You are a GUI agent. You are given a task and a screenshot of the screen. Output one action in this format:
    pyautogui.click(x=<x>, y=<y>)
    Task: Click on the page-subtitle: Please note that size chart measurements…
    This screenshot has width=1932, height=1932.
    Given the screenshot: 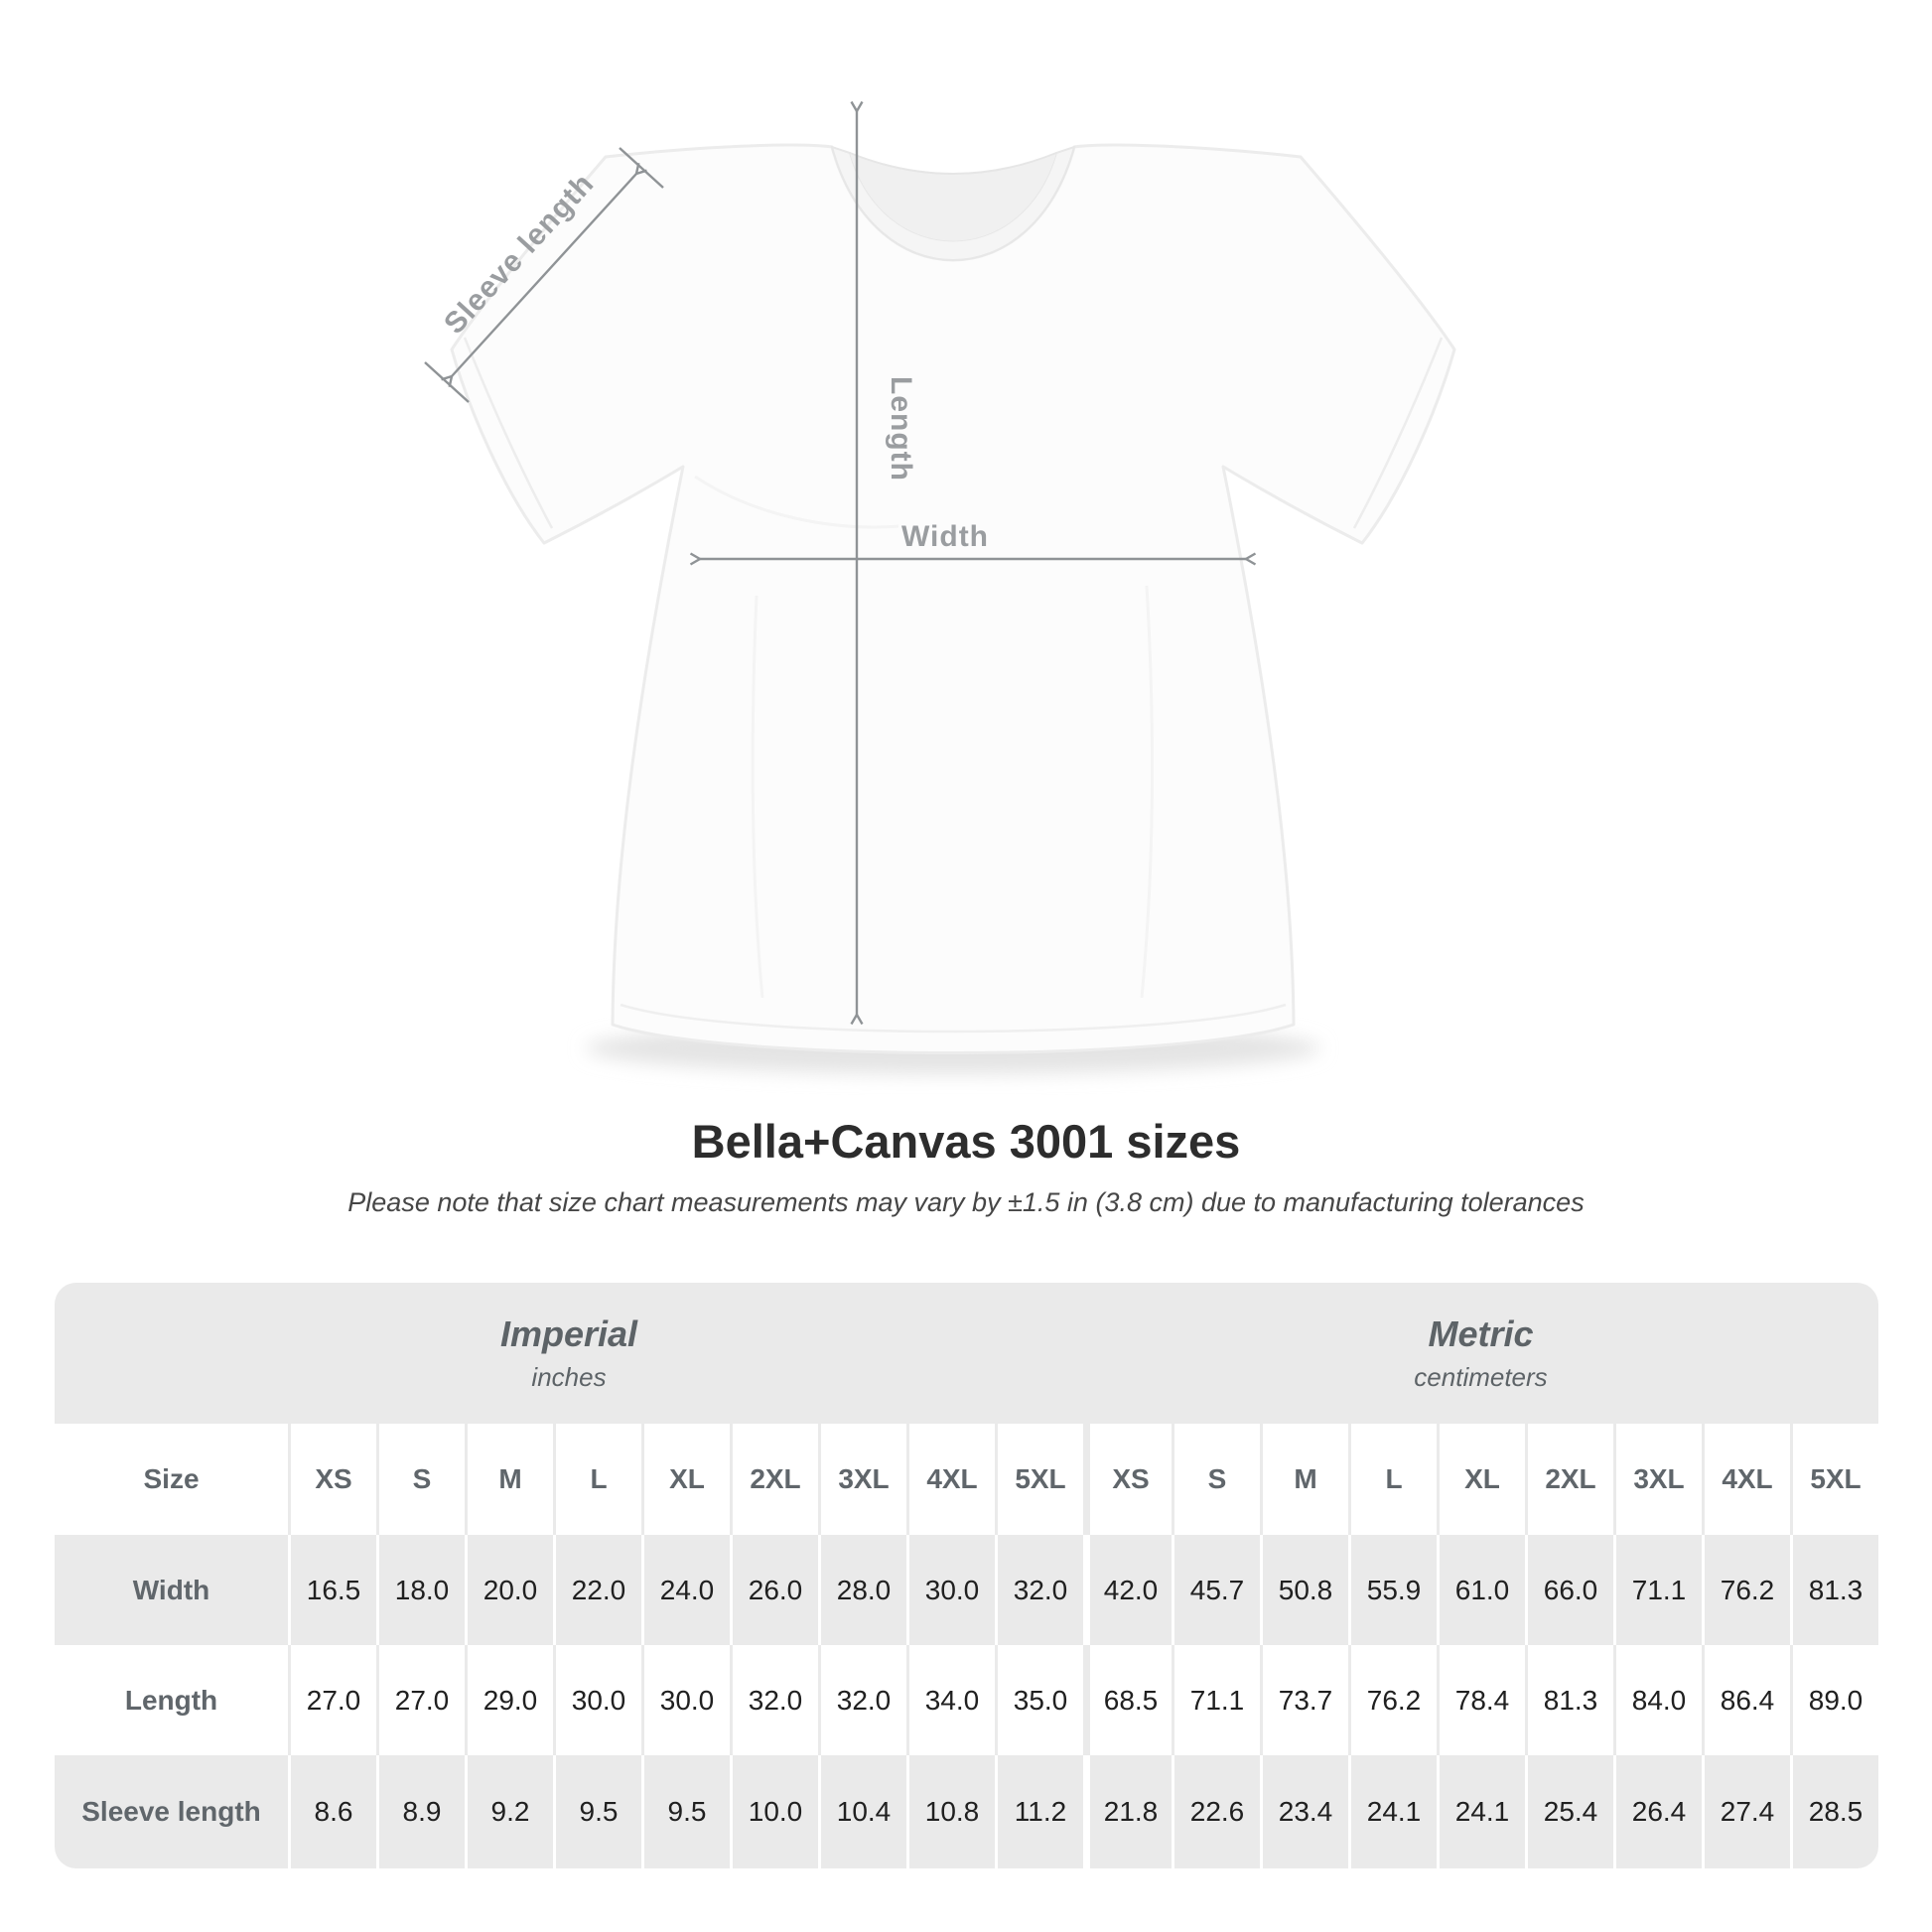 What is the action you would take?
    pyautogui.click(x=966, y=1202)
    